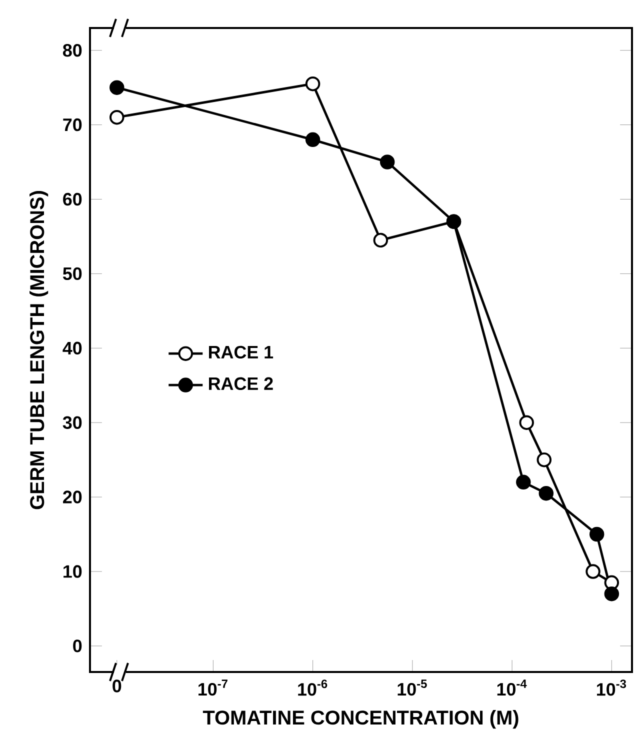 The image size is (640, 747). Describe the element at coordinates (72, 199) in the screenshot. I see `y-tick-label: 60` at that location.